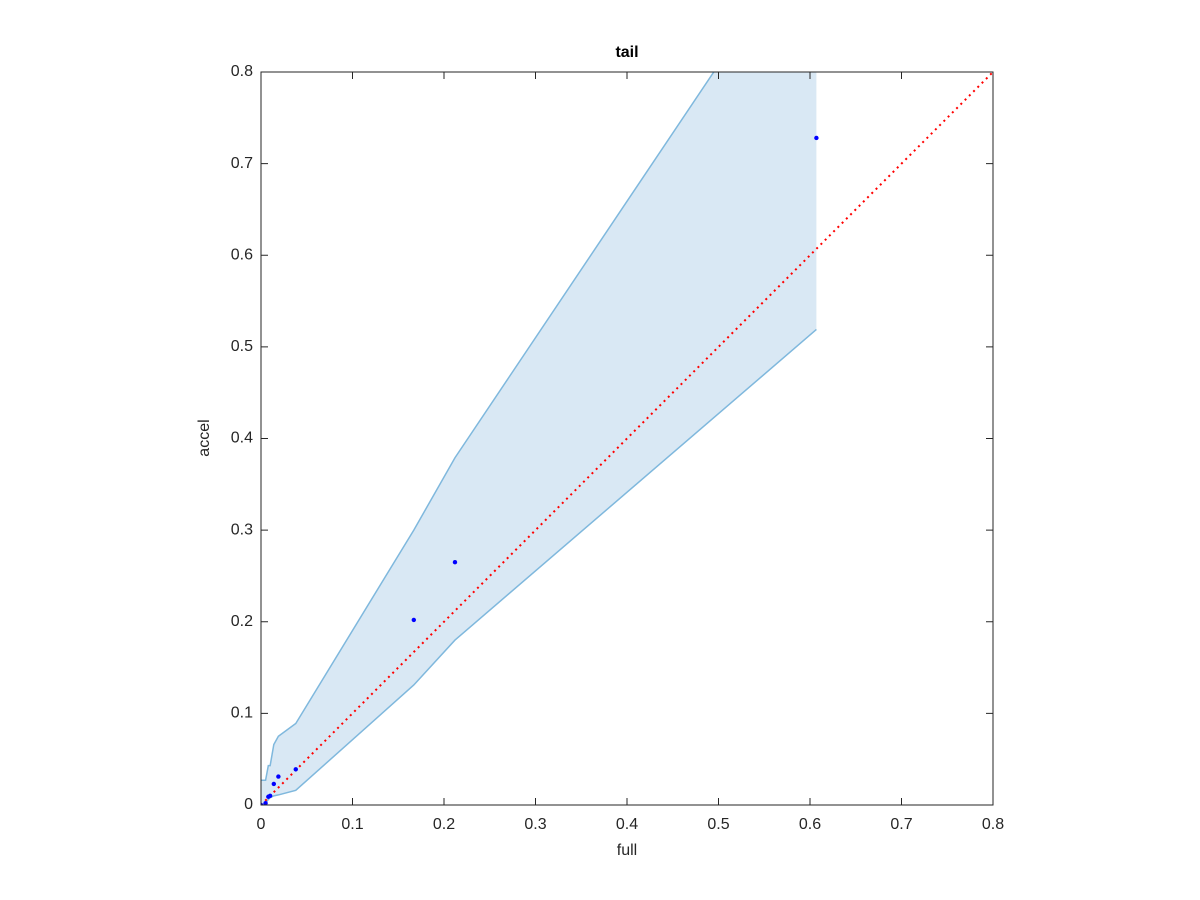  Describe the element at coordinates (627, 824) in the screenshot. I see `x-tick-label: 0.4` at that location.